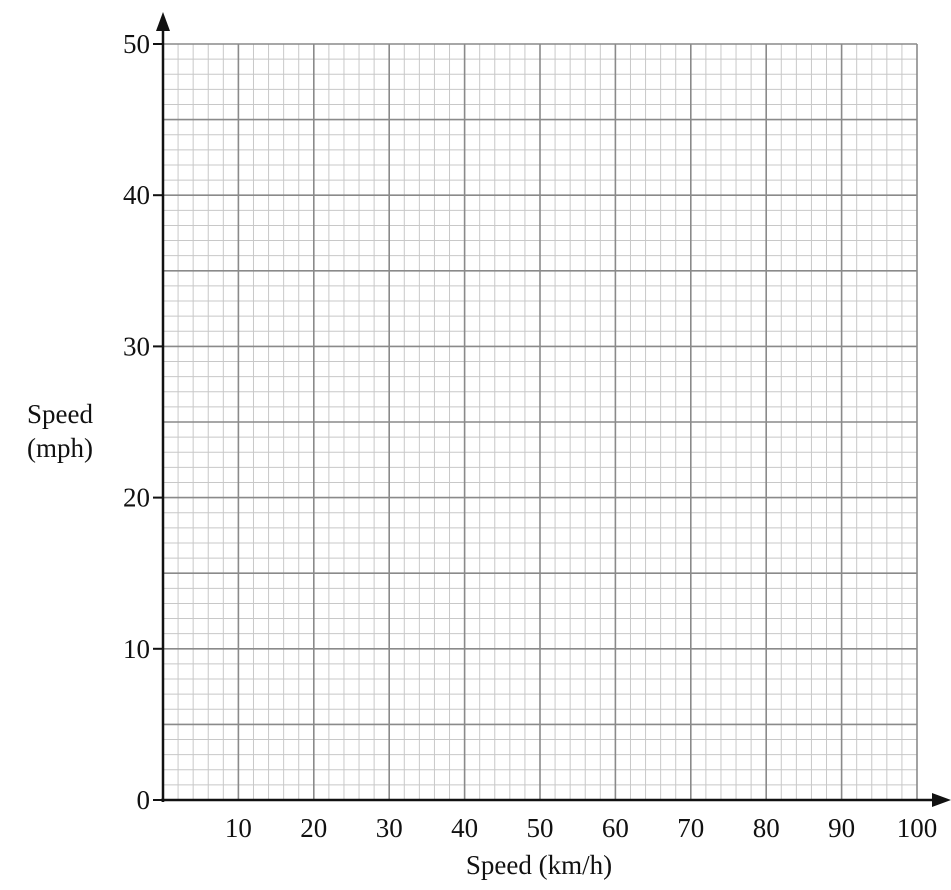  I want to click on y-tick-label: 20, so click(136, 498).